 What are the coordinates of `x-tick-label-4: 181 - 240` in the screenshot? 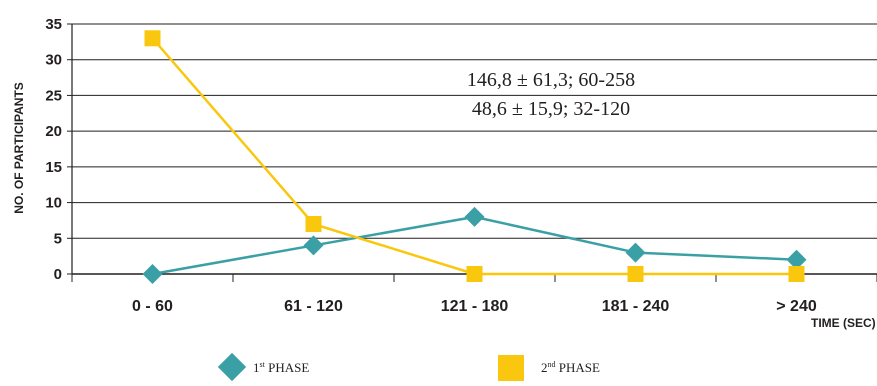 It's located at (636, 306).